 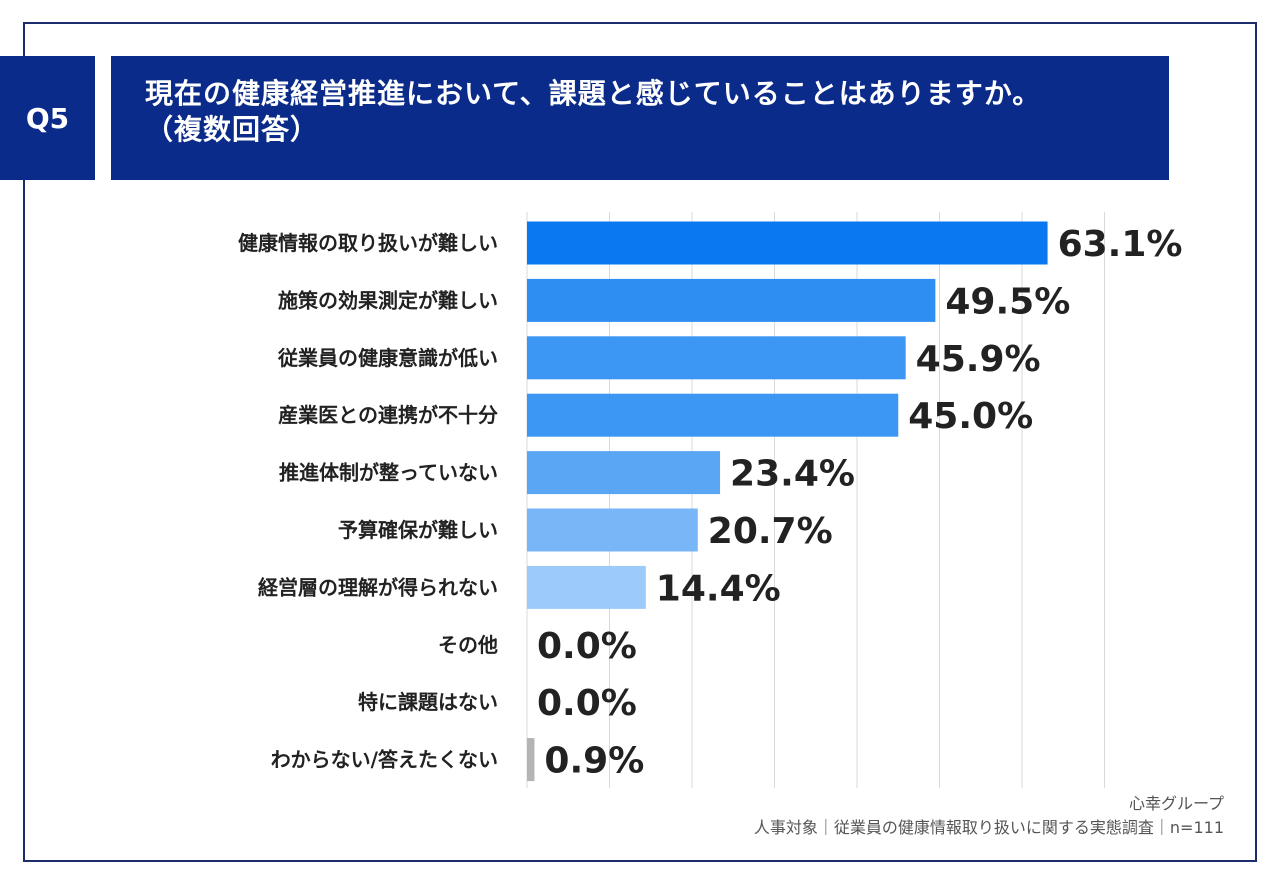 I want to click on footer-survey: 人事対象｜従業員の健康情報取り扱いに関する実態調査｜n=111, so click(x=988, y=827).